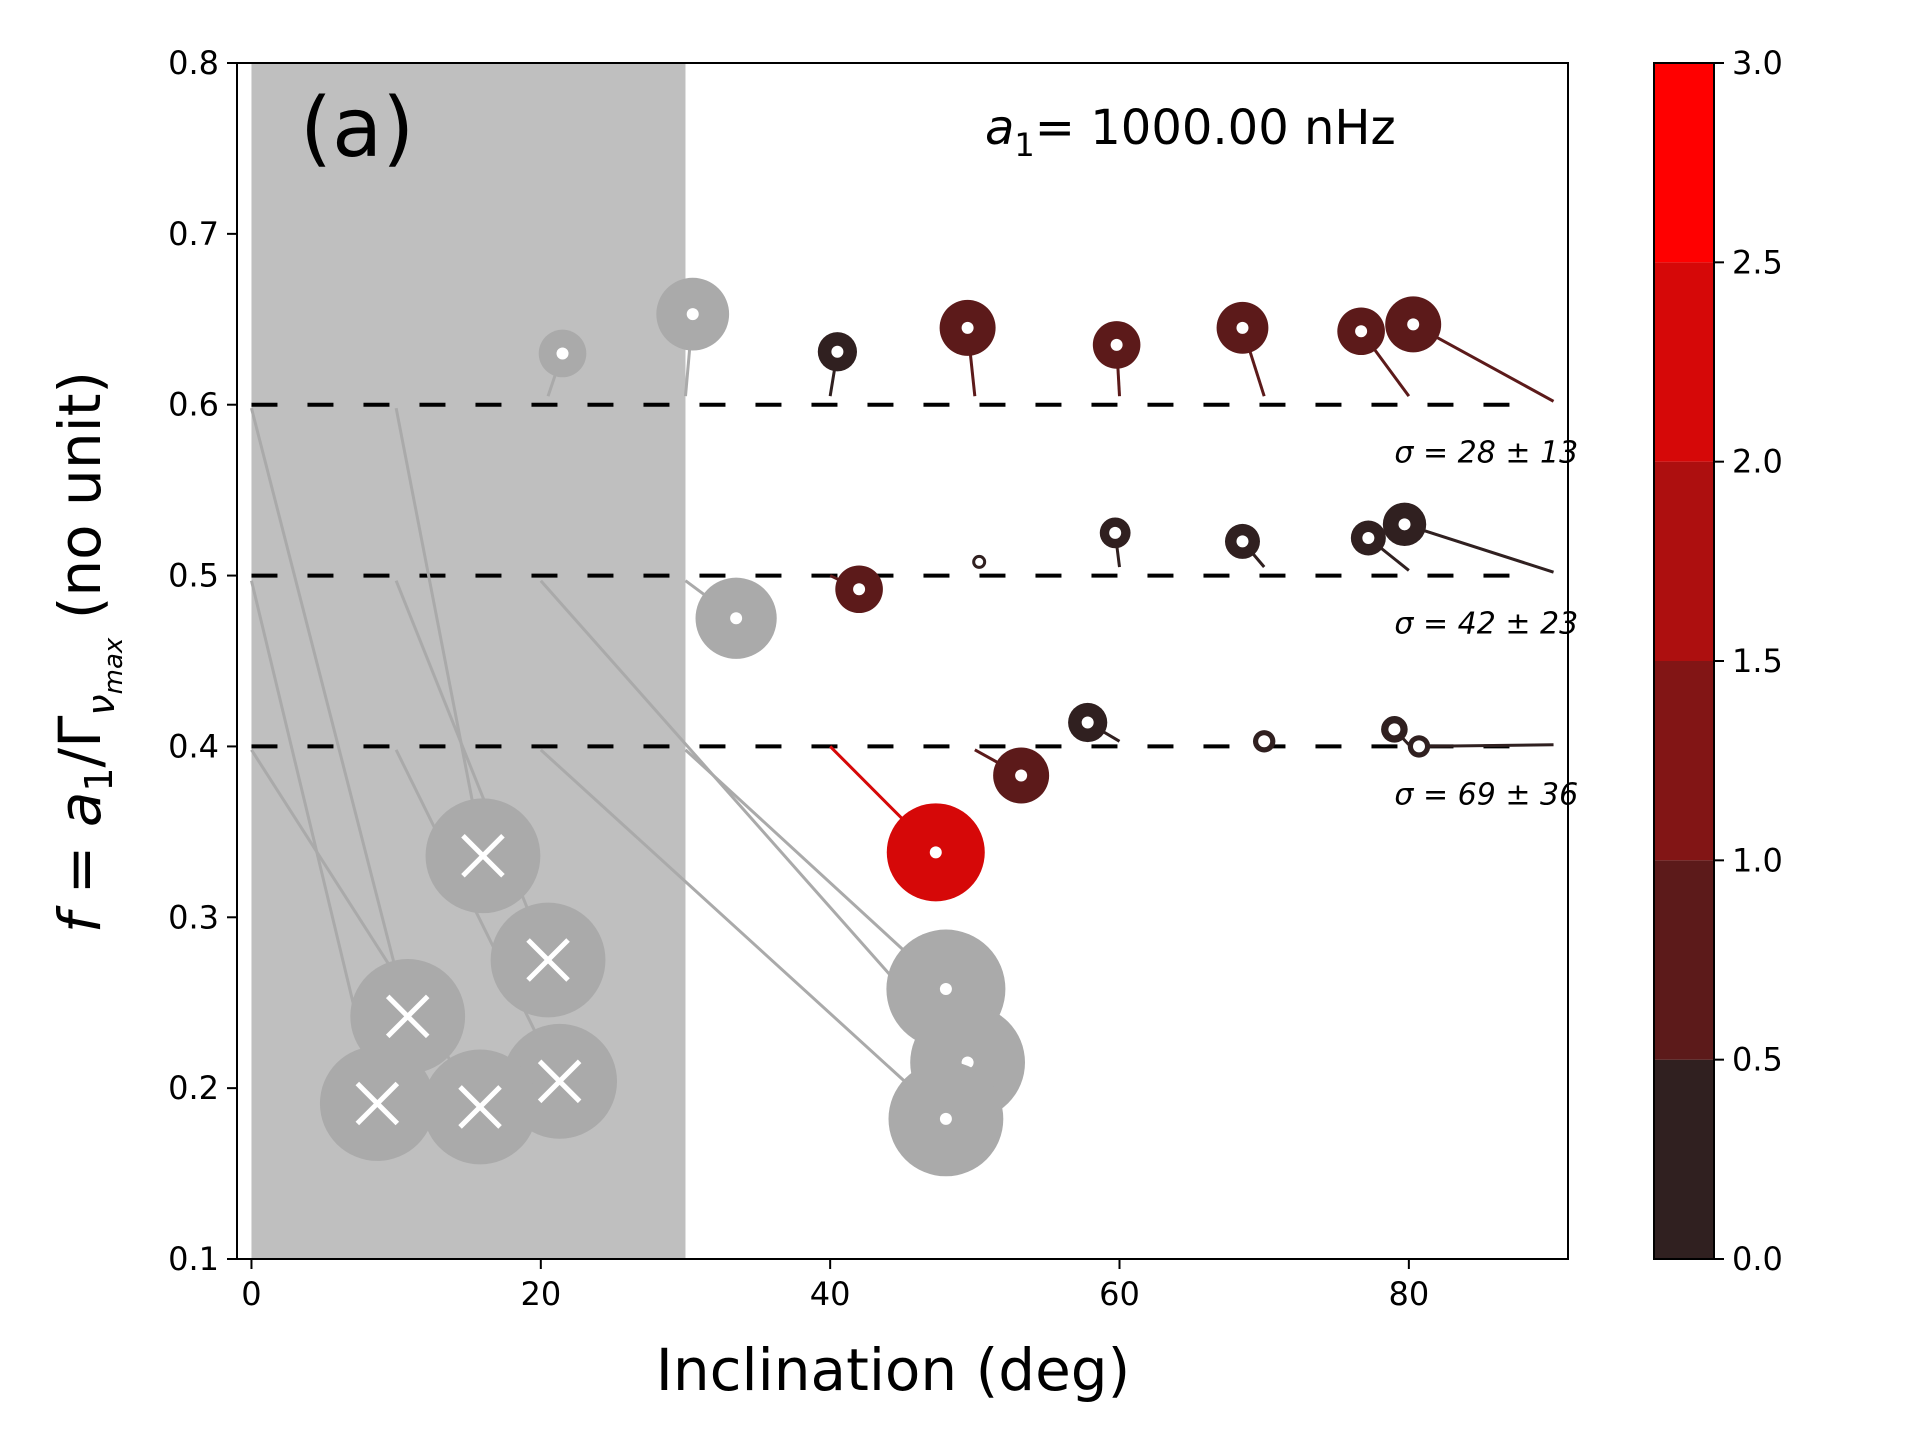  Describe the element at coordinates (193, 1088) in the screenshot. I see `y-tick-label: 0.2` at that location.